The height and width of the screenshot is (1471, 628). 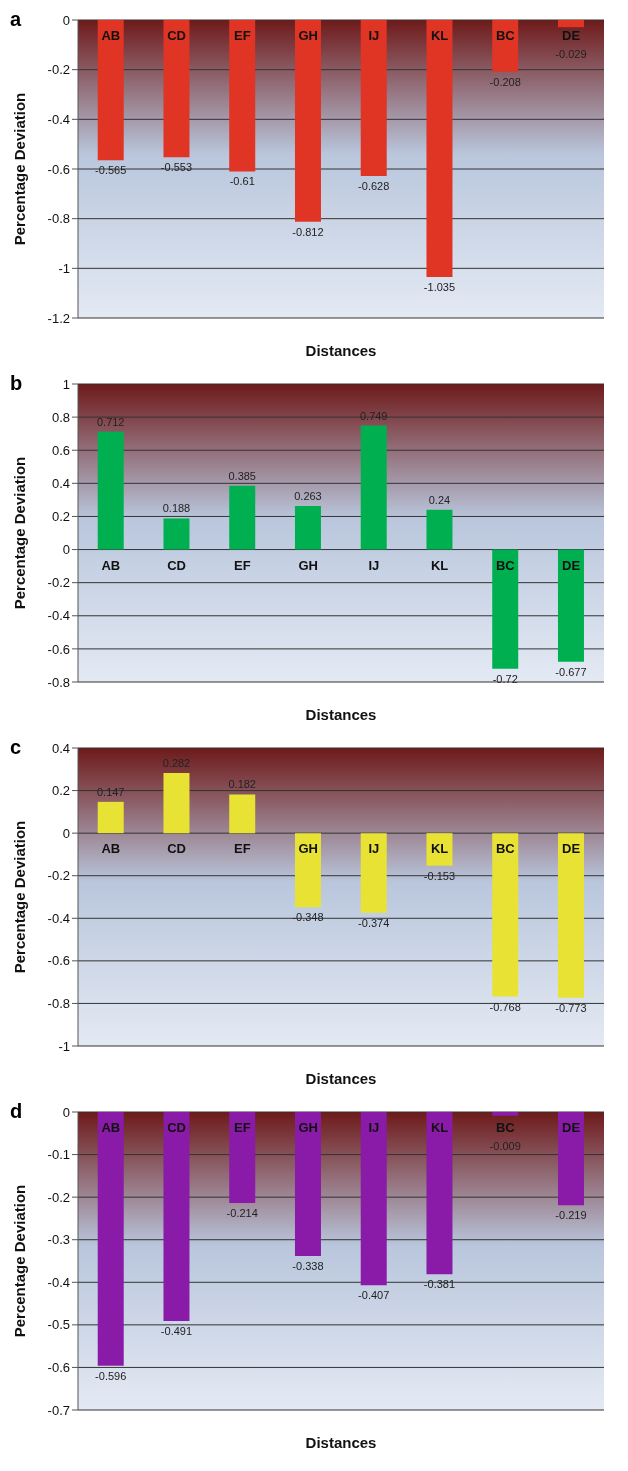 What do you see at coordinates (58, 318) in the screenshot?
I see `y-tick-label: -1.2` at bounding box center [58, 318].